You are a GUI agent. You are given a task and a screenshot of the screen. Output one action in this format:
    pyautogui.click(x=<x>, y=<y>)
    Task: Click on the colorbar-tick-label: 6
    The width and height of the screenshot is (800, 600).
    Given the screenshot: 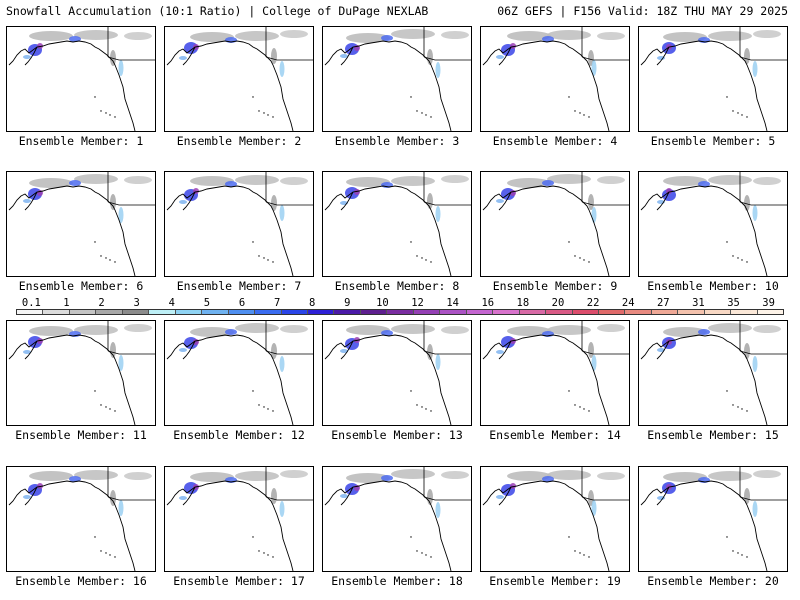 What is the action you would take?
    pyautogui.click(x=242, y=303)
    